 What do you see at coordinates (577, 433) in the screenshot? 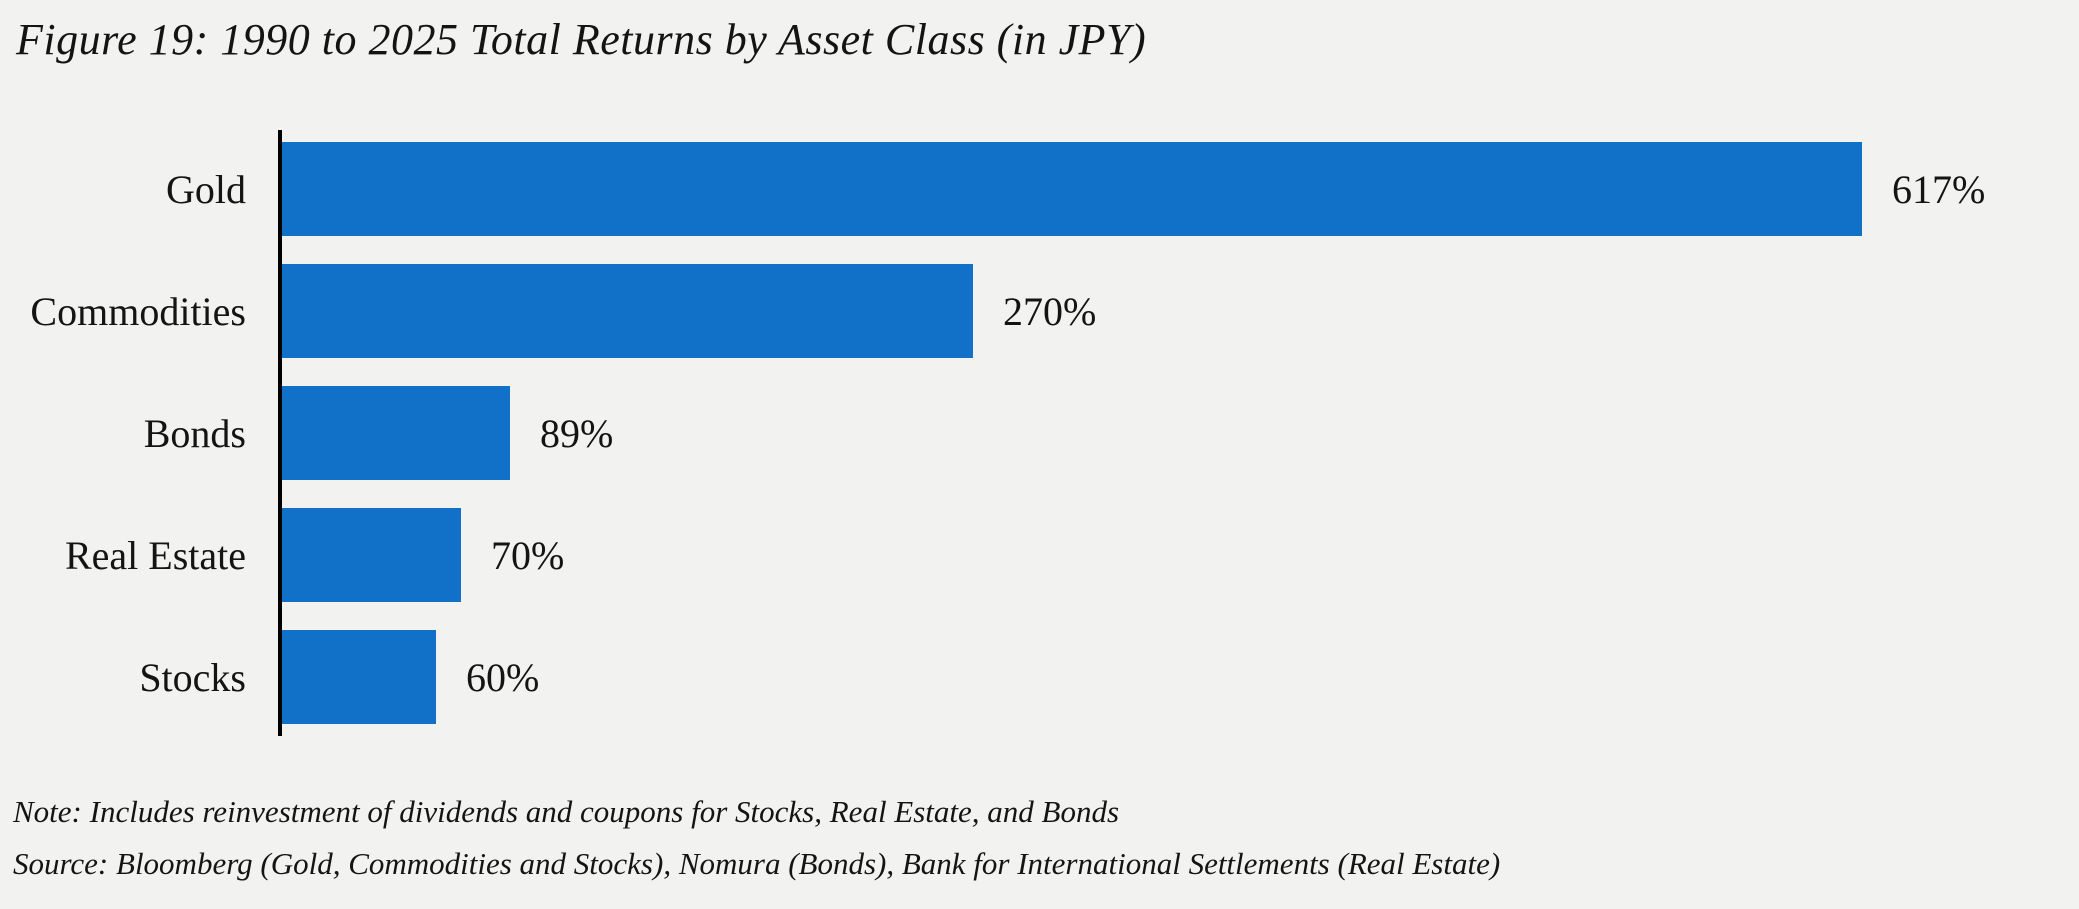
I see `value-label: 89%` at bounding box center [577, 433].